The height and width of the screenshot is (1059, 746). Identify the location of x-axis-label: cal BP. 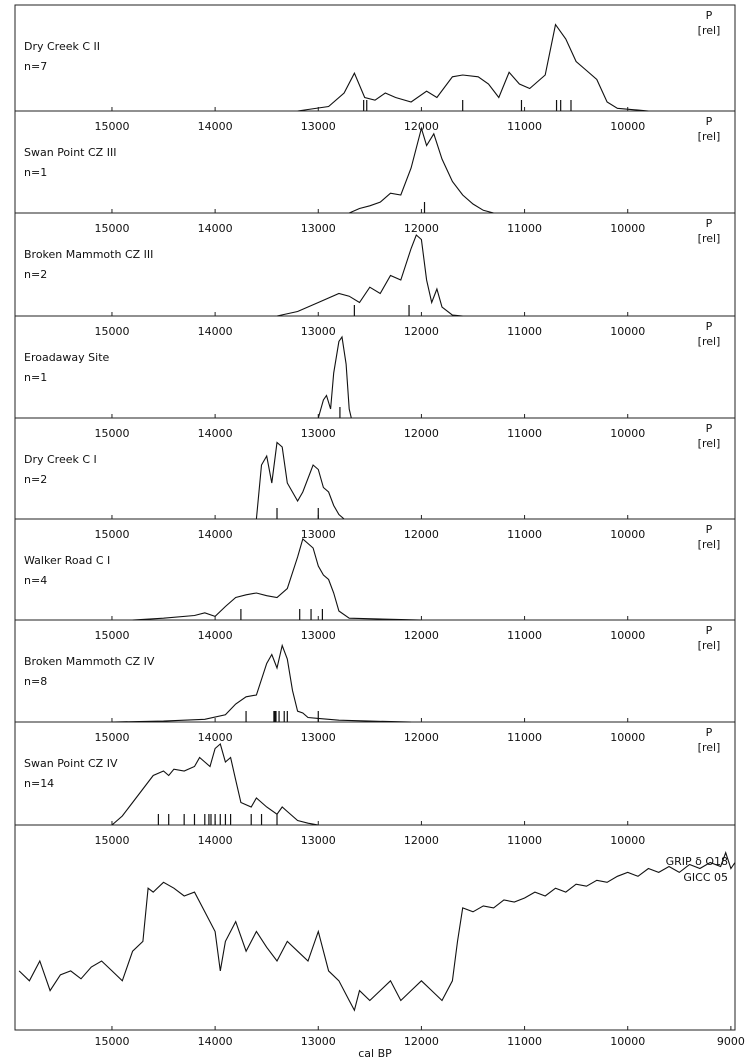
(375, 1053).